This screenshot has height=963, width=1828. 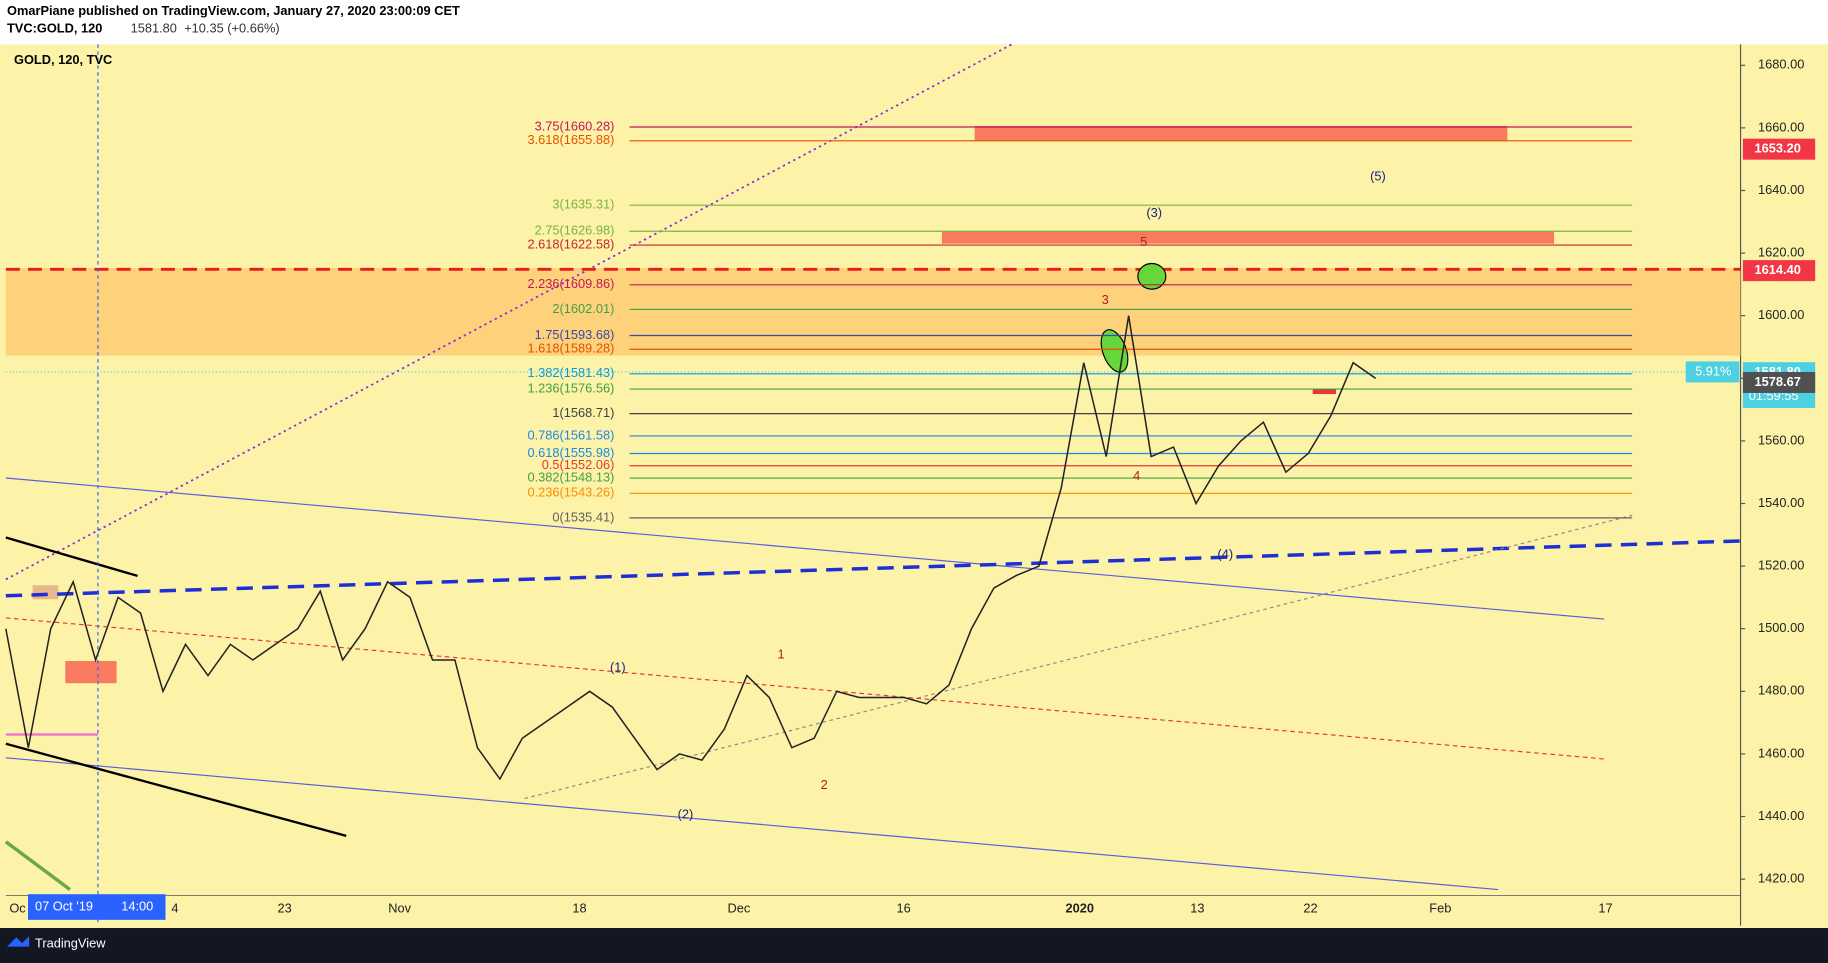 I want to click on fib-label: 2(1602.01), so click(x=583, y=308).